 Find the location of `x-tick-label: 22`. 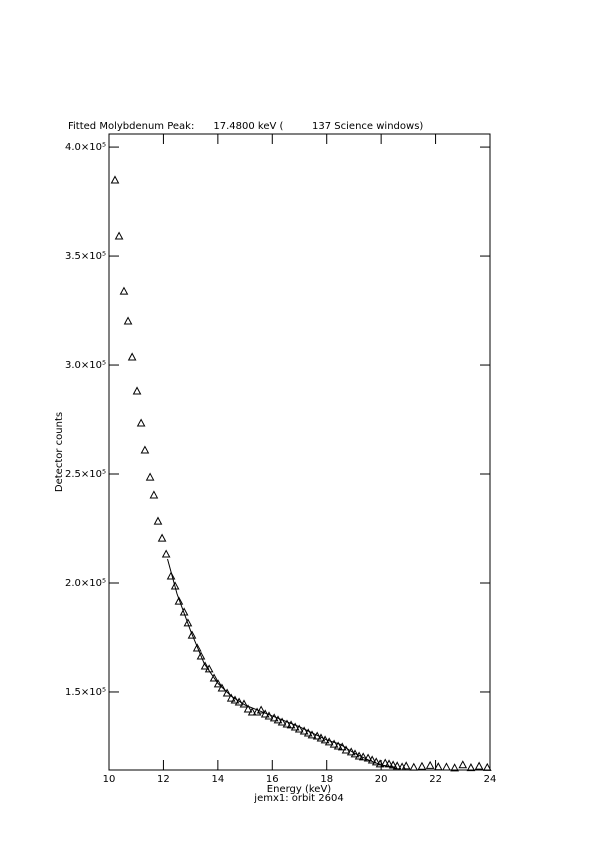

x-tick-label: 22 is located at coordinates (435, 779).